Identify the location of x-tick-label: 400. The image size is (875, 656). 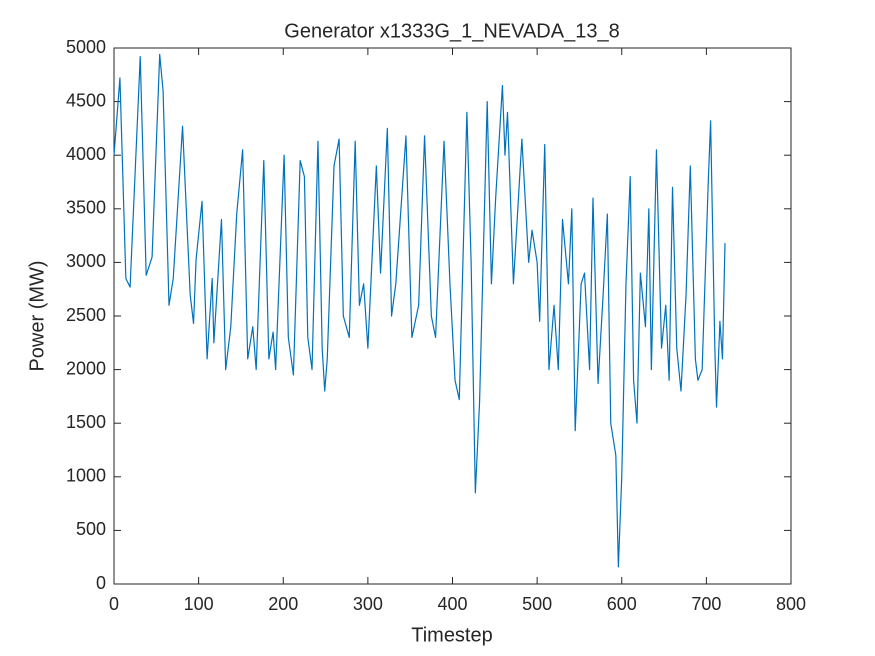
(452, 604).